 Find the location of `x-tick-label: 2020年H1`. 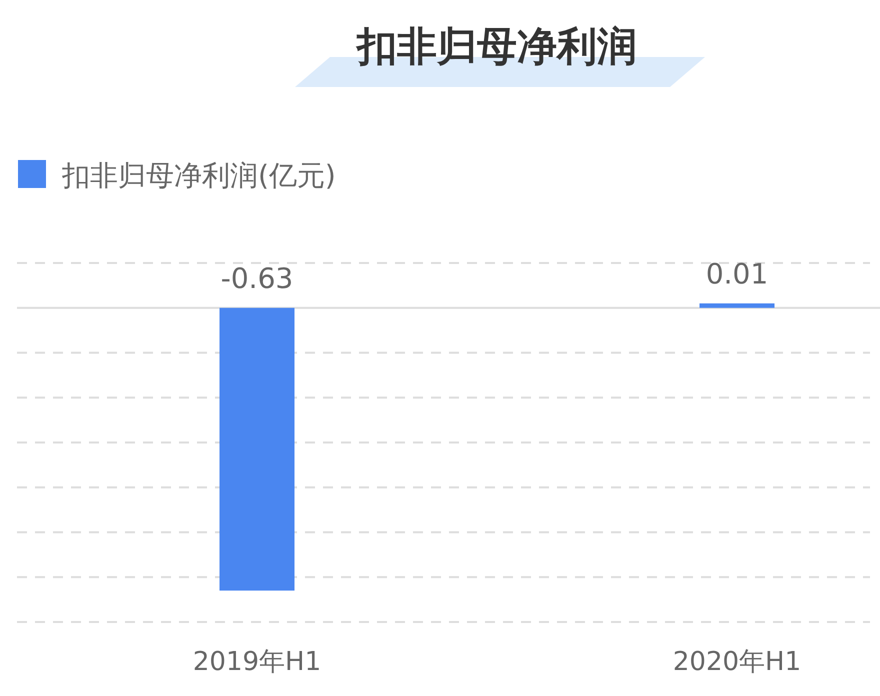

x-tick-label: 2020年H1 is located at coordinates (737, 662).